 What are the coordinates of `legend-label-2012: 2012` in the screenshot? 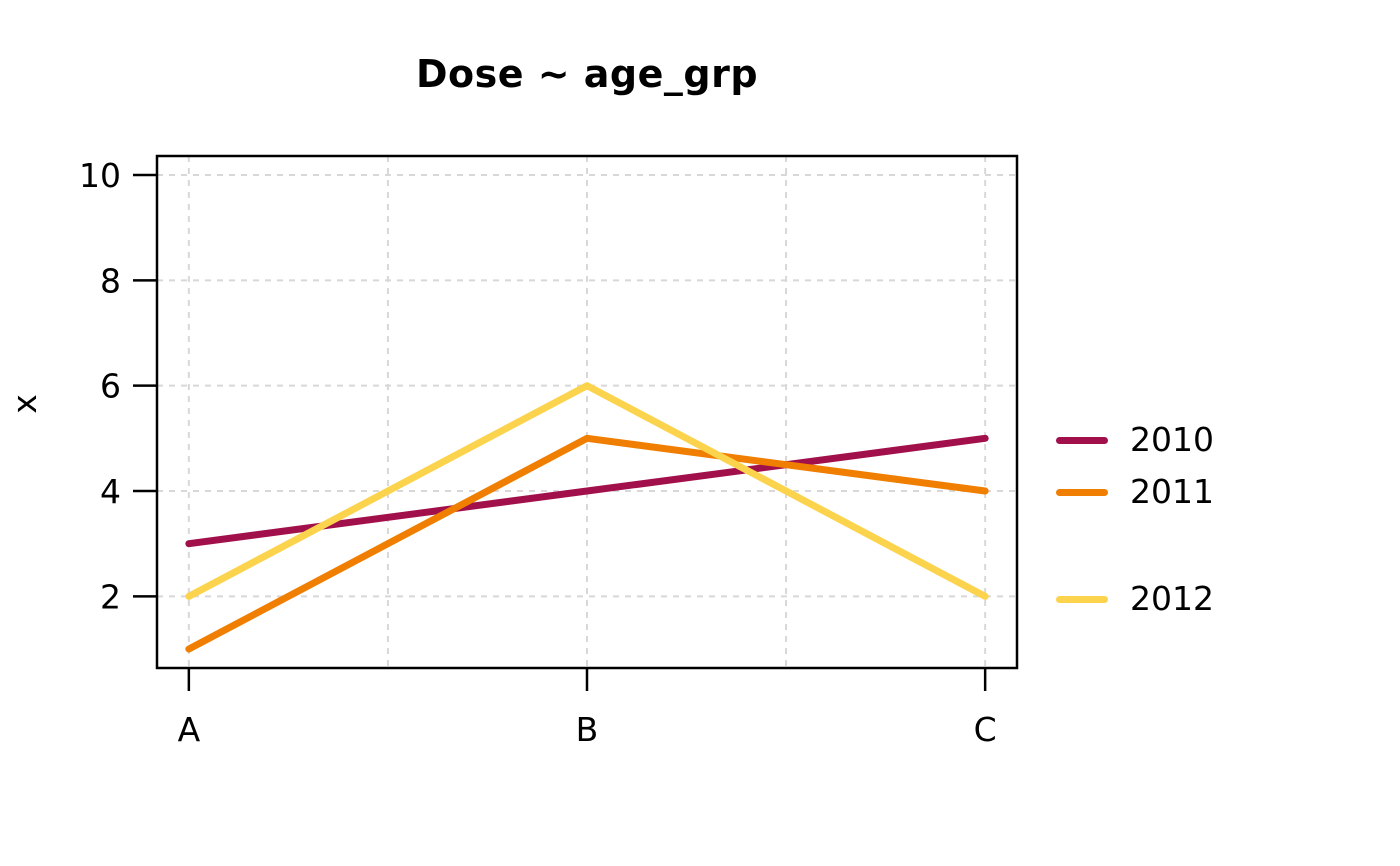 It's located at (1172, 598).